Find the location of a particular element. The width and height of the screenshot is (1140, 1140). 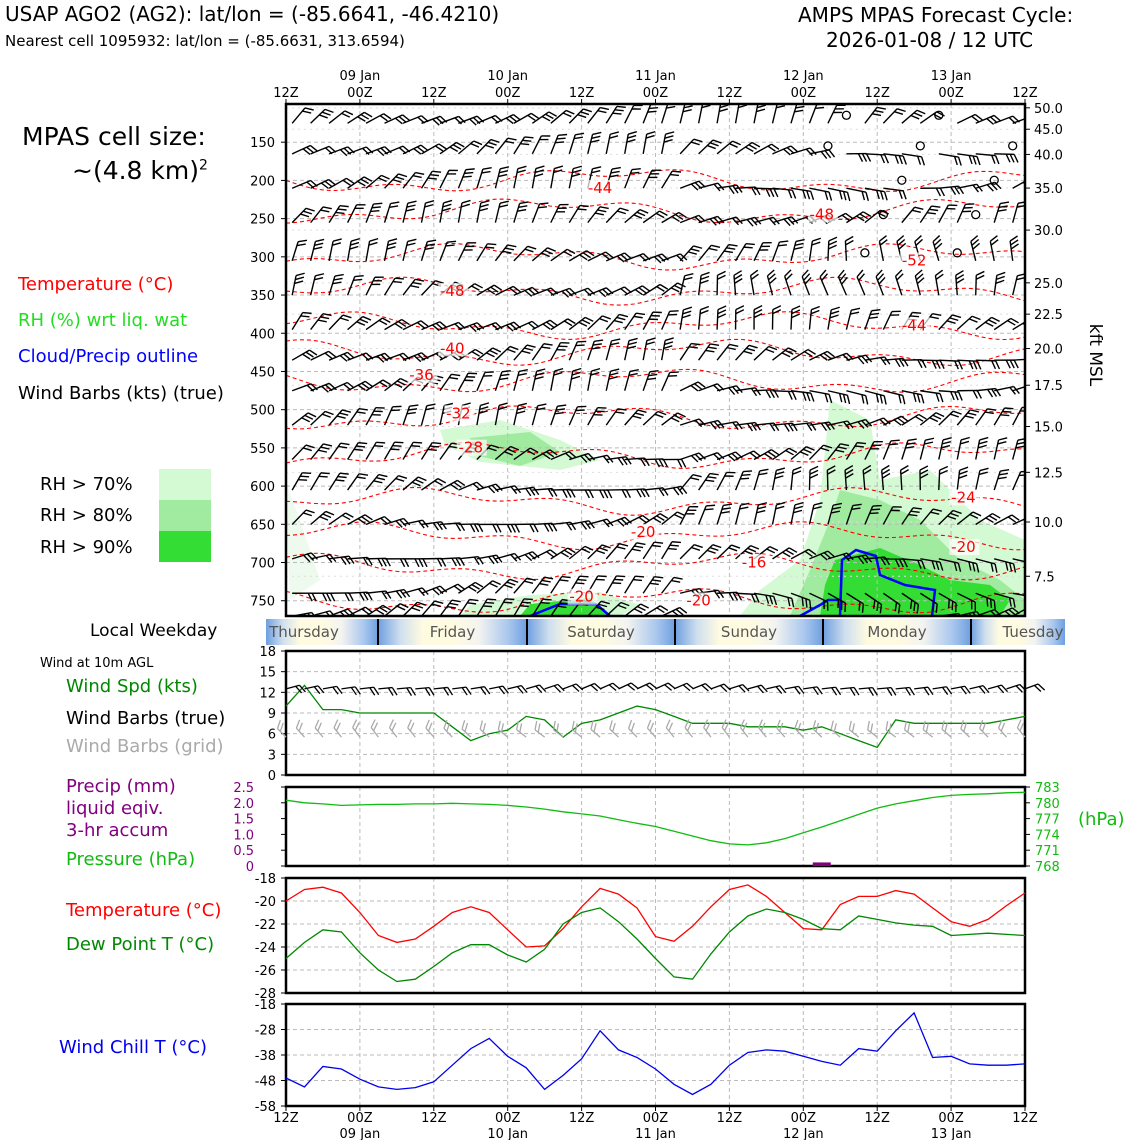

panel-tick-label: 18 is located at coordinates (267, 652).